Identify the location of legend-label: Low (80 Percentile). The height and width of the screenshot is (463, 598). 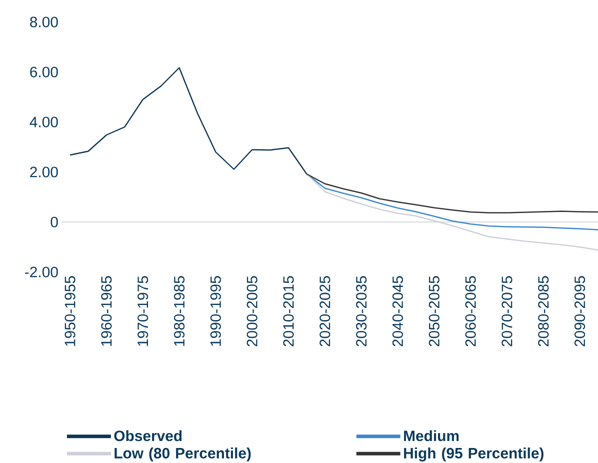
(182, 455).